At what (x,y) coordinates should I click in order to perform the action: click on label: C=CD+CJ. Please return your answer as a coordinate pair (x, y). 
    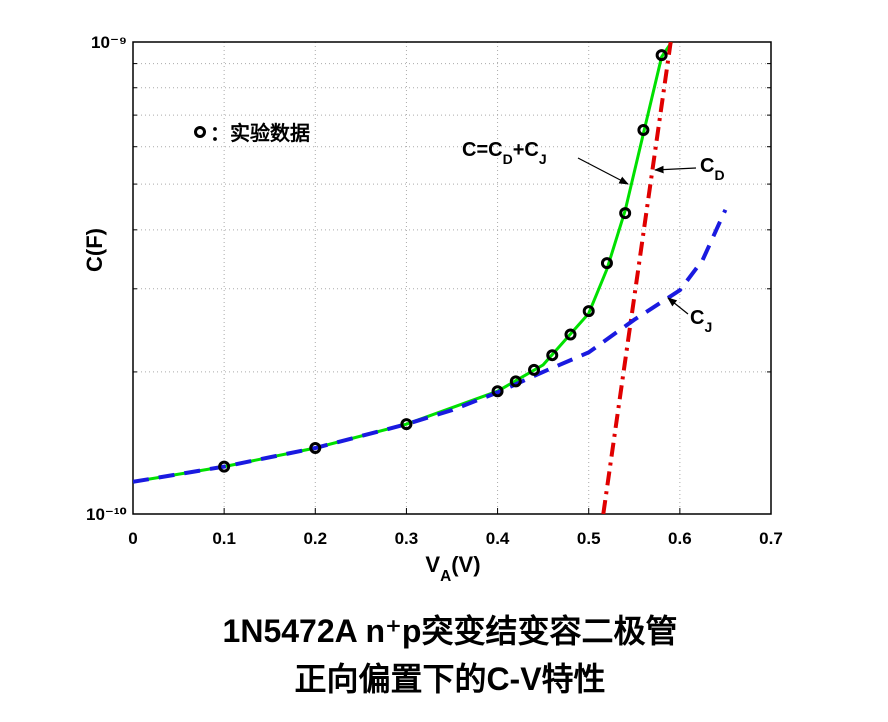
    Looking at the image, I should click on (504, 153).